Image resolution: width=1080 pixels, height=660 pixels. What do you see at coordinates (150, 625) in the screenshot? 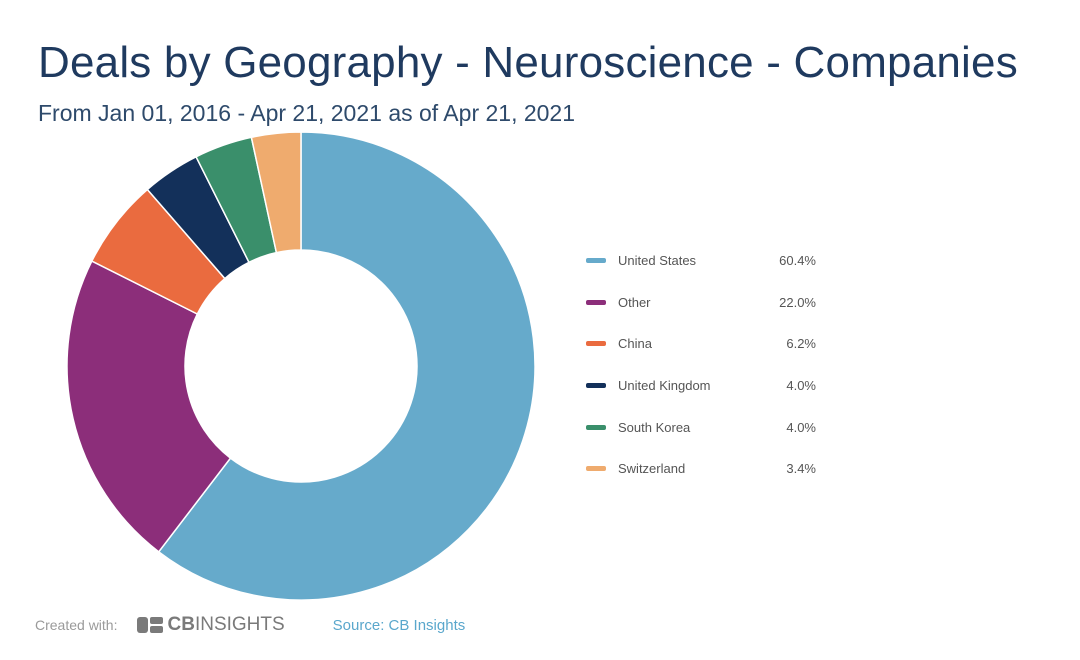
I see `cb-insights-logo-icon` at bounding box center [150, 625].